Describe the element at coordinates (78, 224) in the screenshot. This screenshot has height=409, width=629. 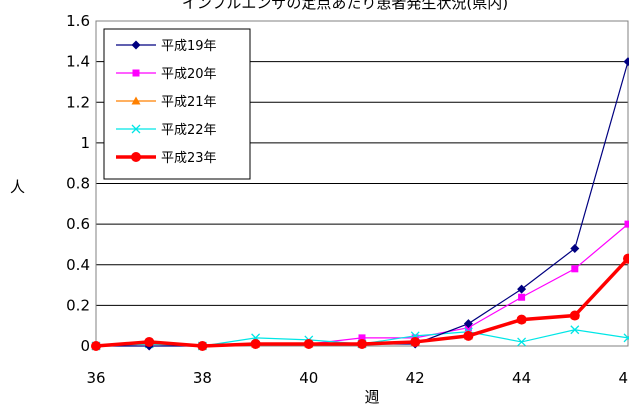
I see `y-tick-label: 0.6` at that location.